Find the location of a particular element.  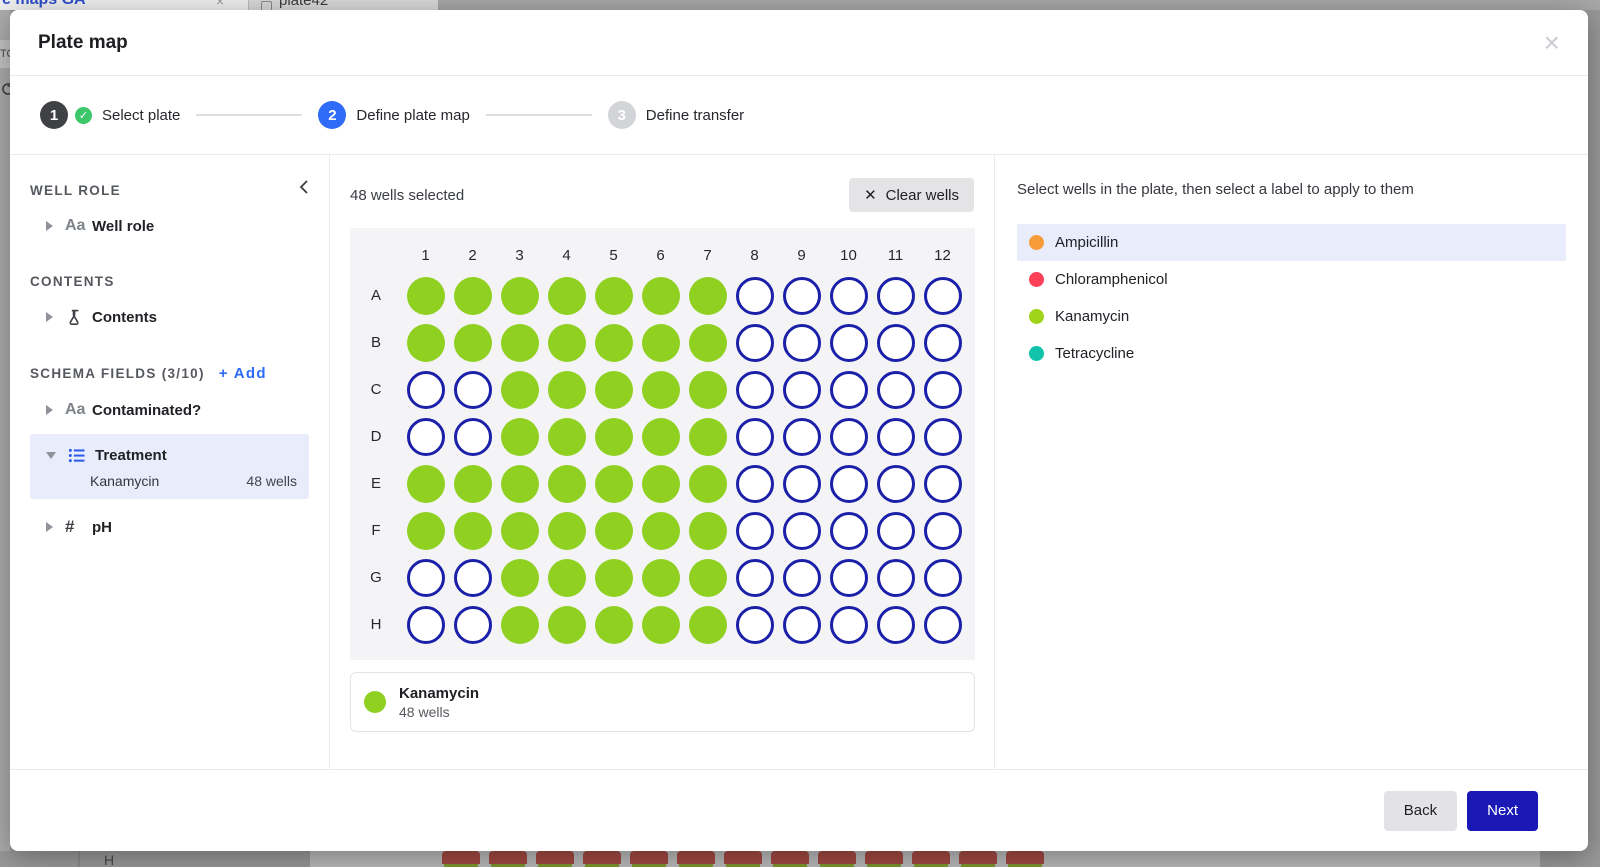

well-H2 is located at coordinates (472, 624).